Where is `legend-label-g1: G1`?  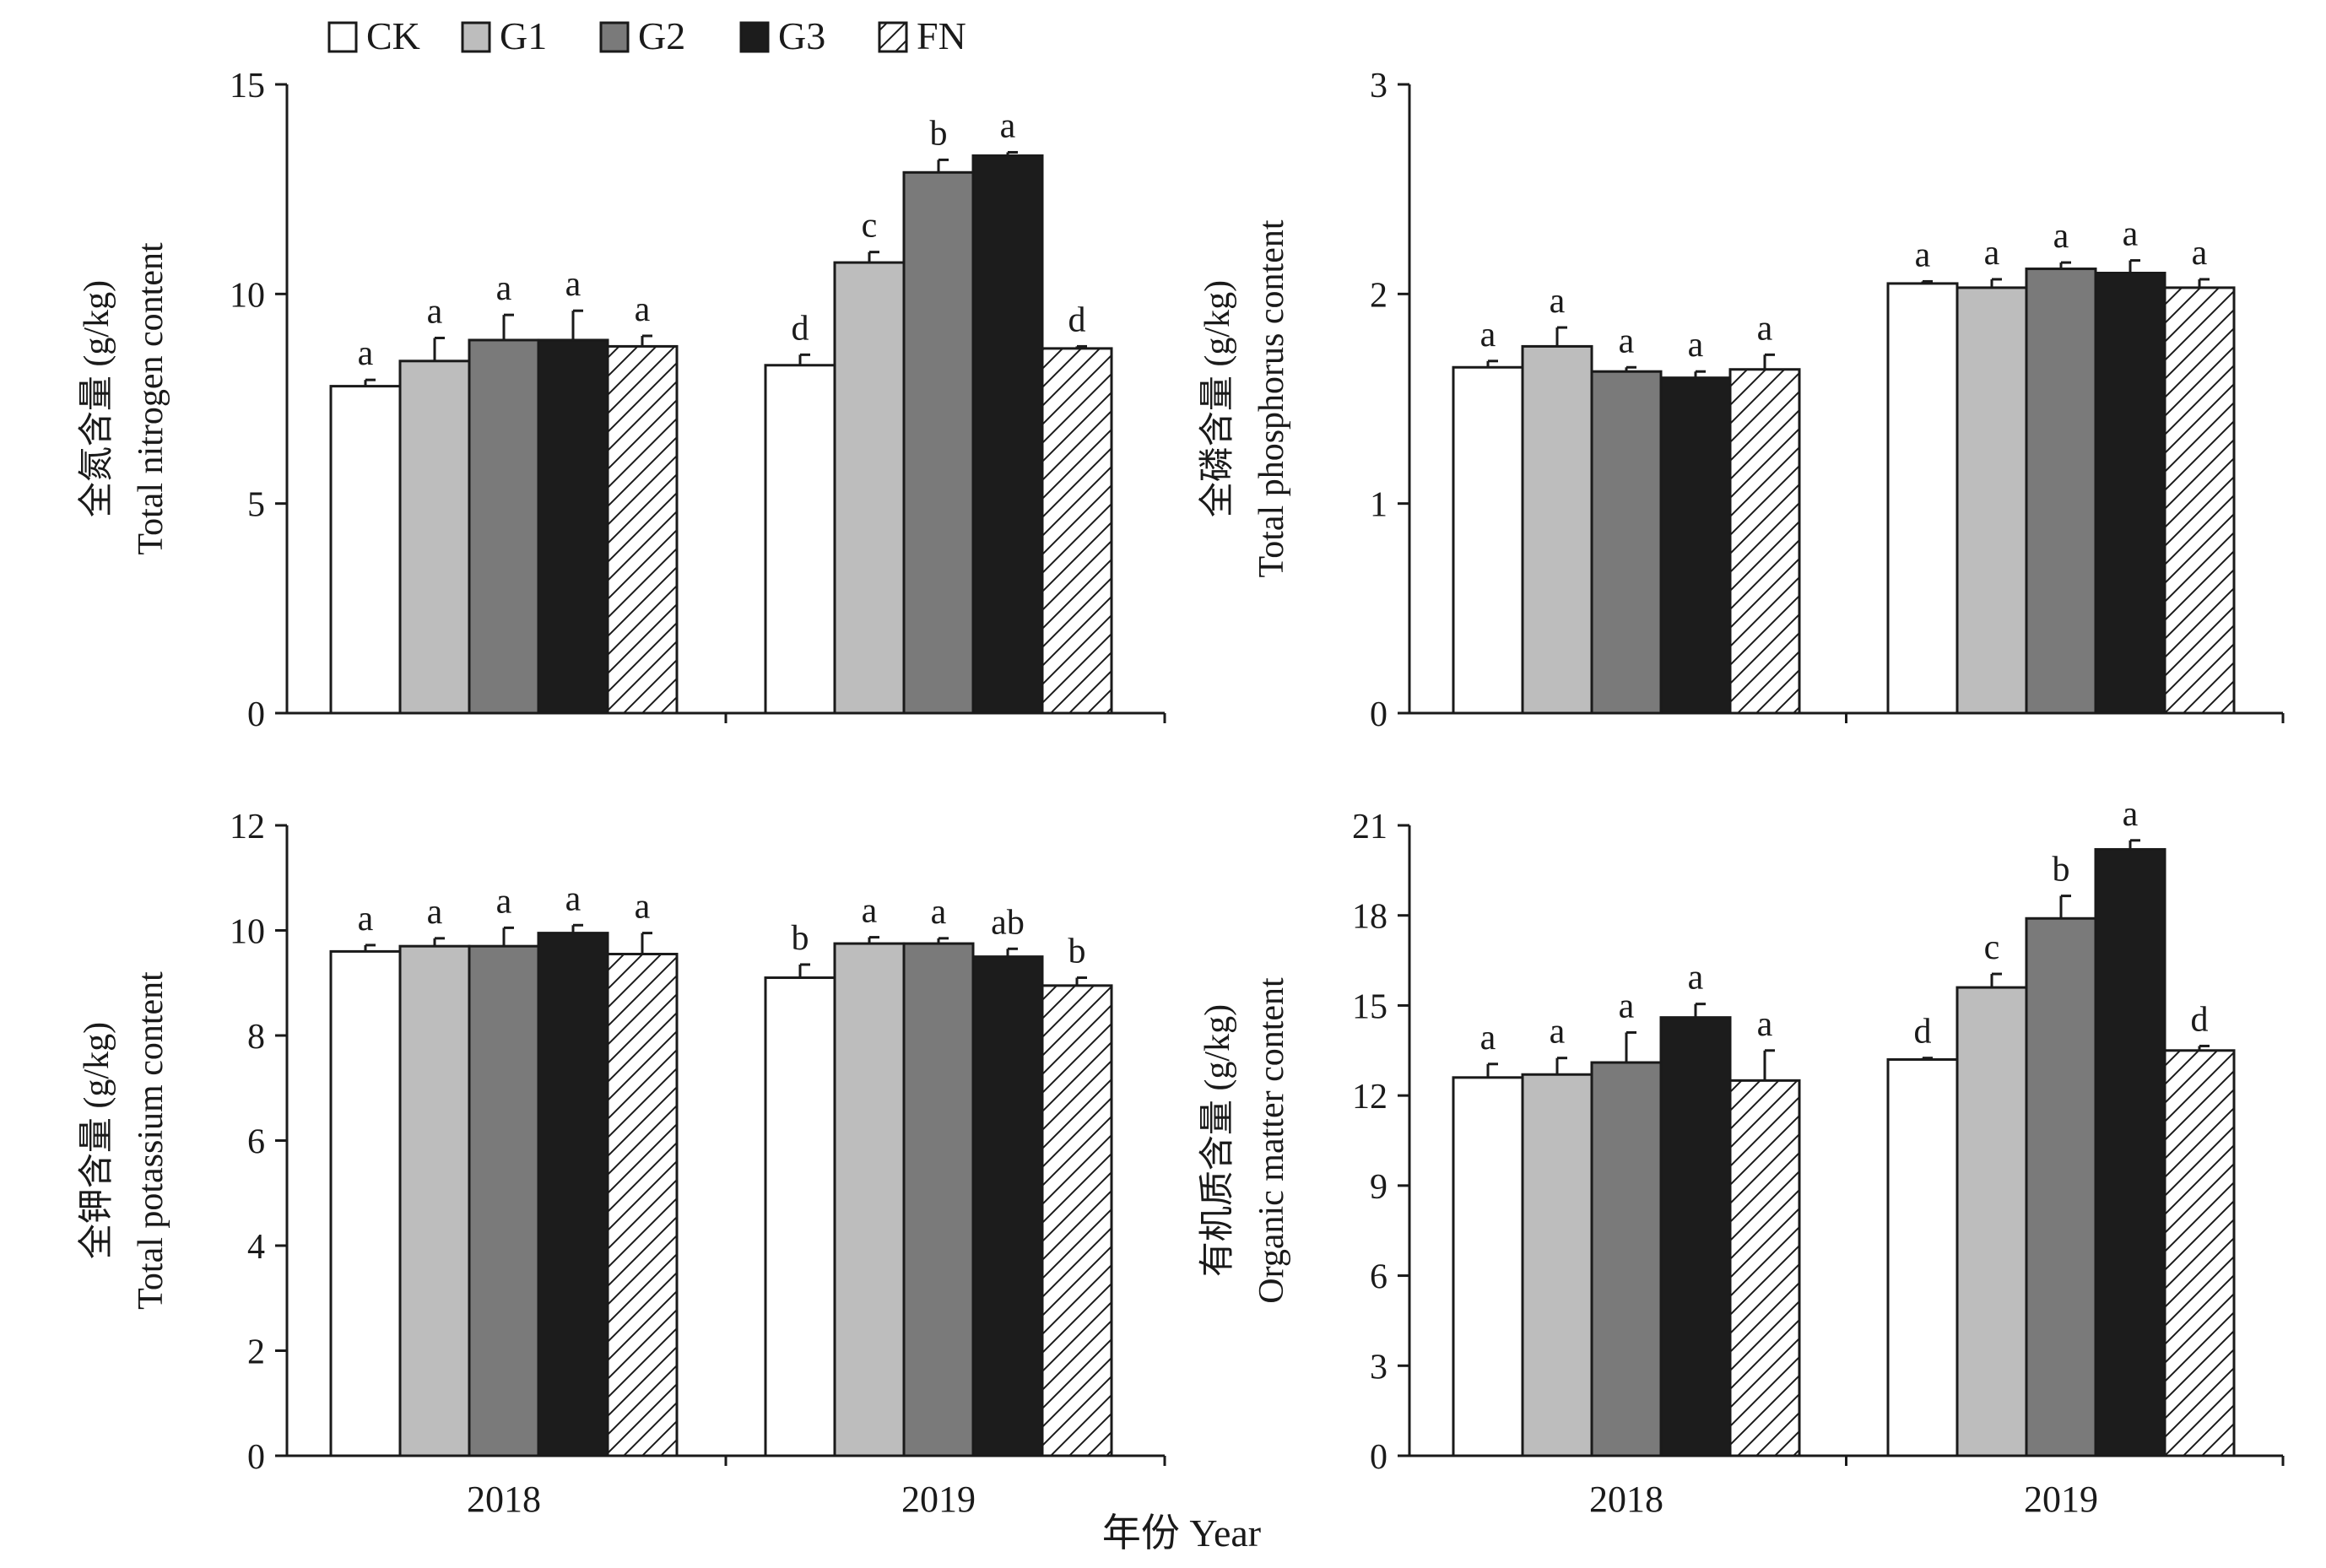
legend-label-g1: G1 is located at coordinates (524, 35).